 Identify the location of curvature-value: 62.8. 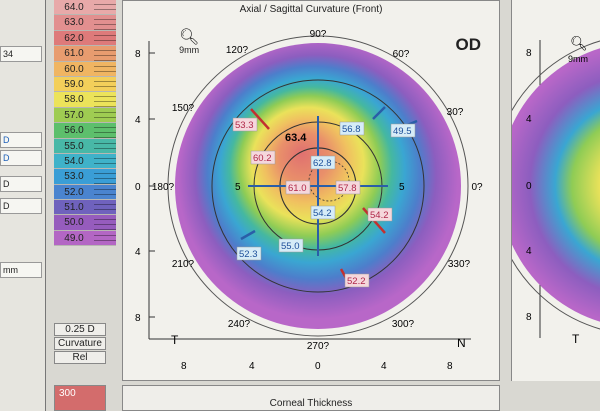
(322, 163).